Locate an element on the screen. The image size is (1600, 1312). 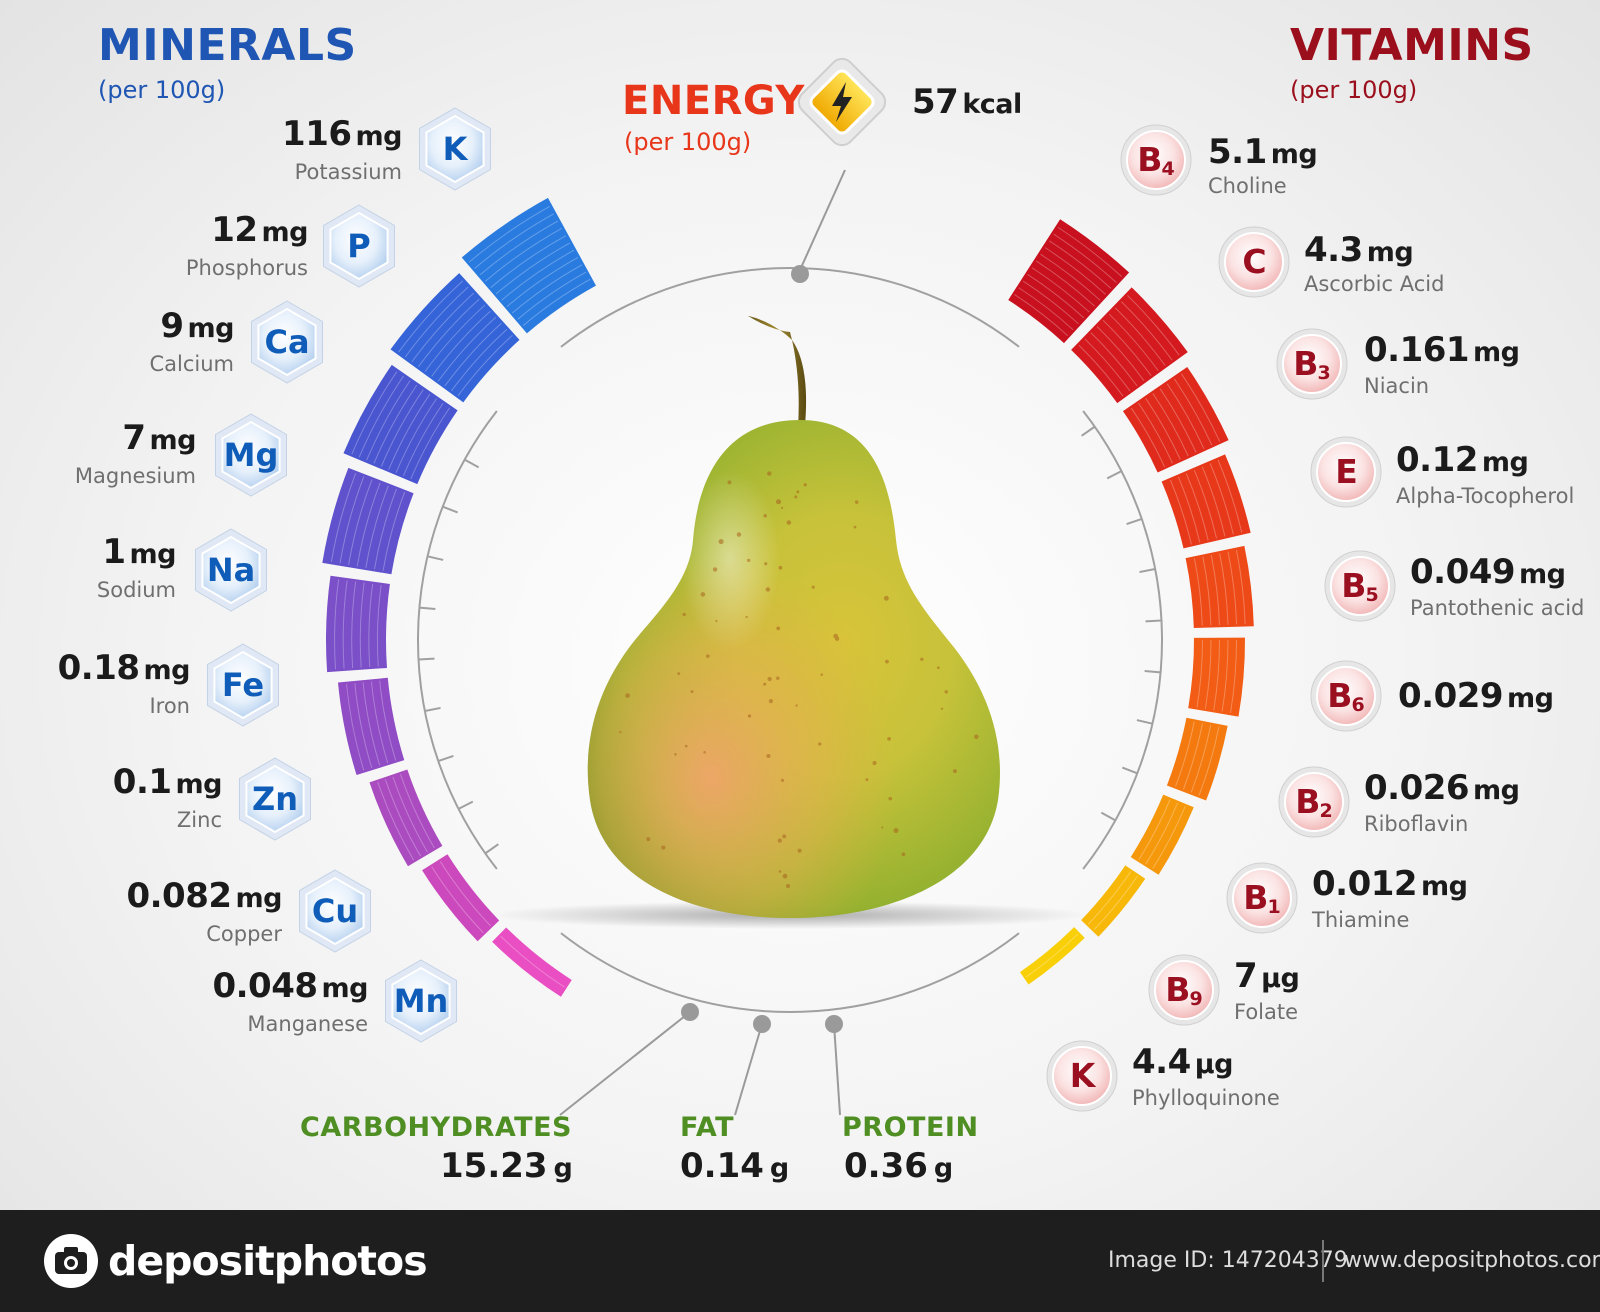
mineral-symbol: Na is located at coordinates (231, 570).